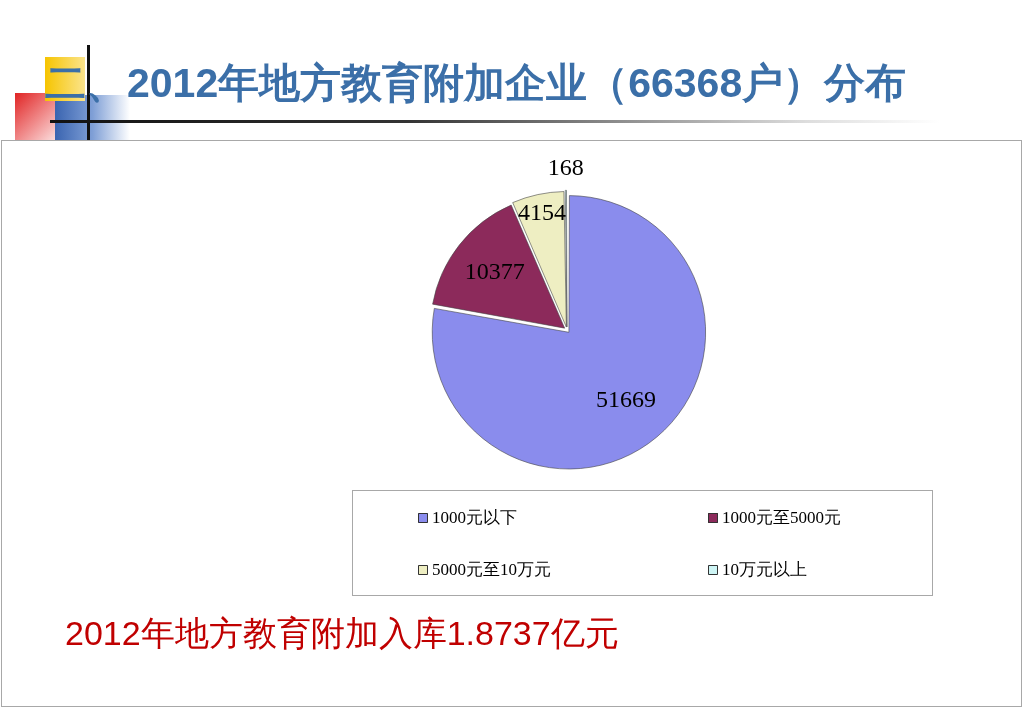 This screenshot has height=708, width=1023. I want to click on data-label: 10377, so click(494, 271).